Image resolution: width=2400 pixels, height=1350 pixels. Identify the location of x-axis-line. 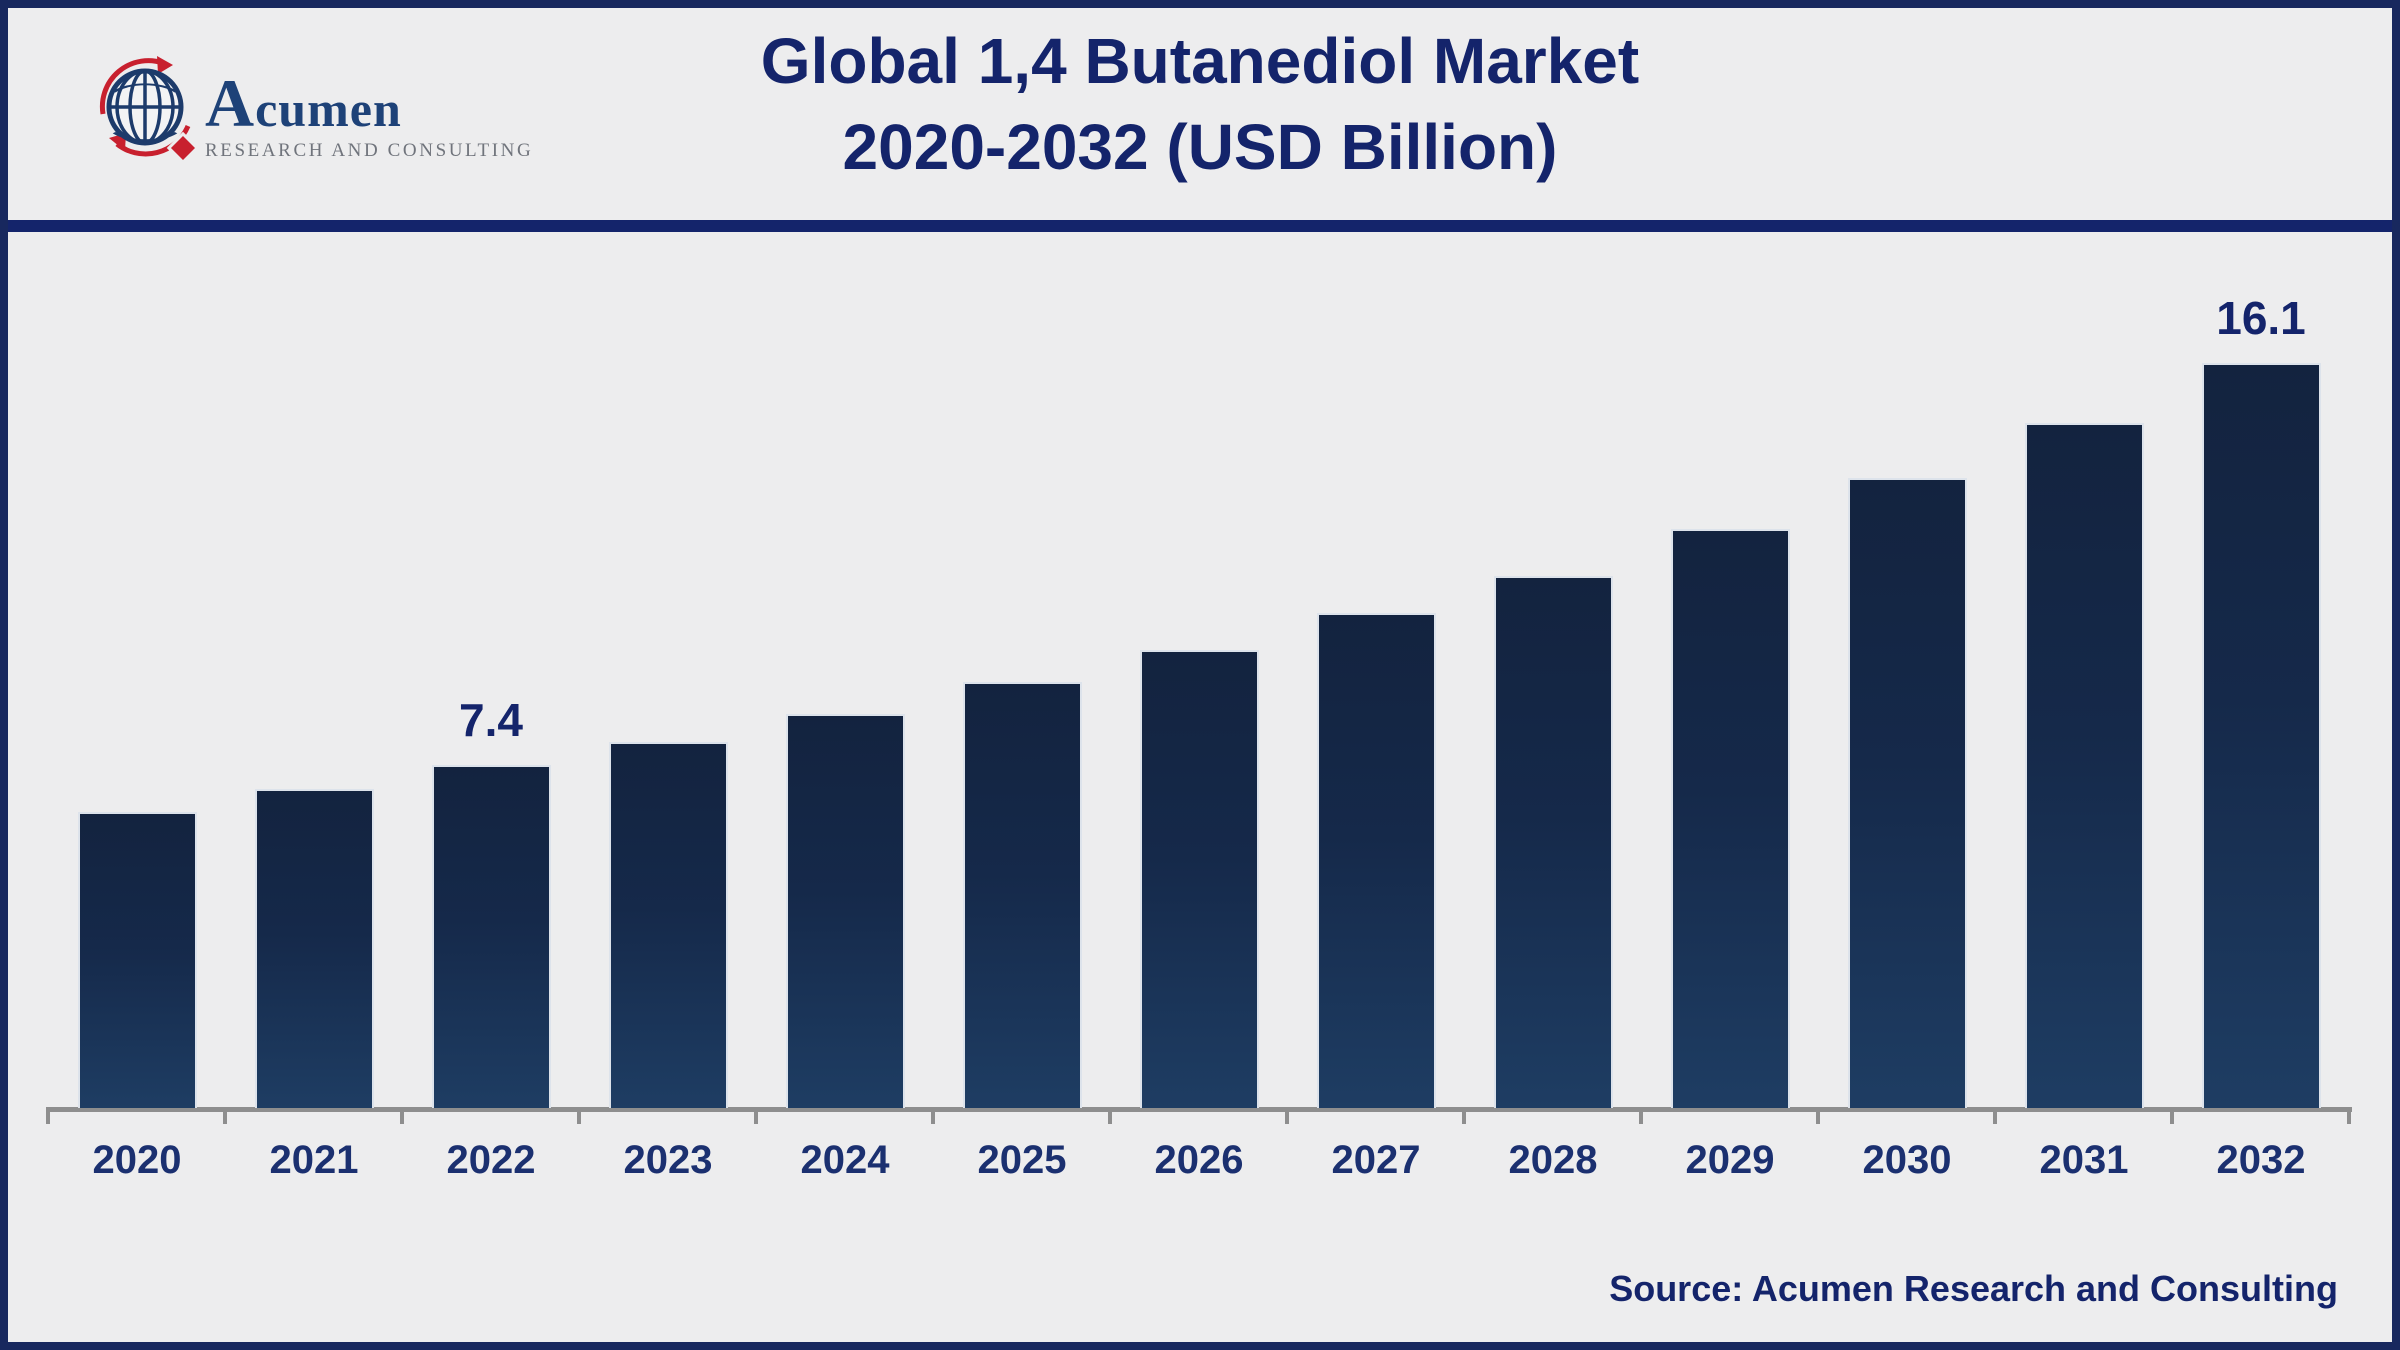
(1199, 1109).